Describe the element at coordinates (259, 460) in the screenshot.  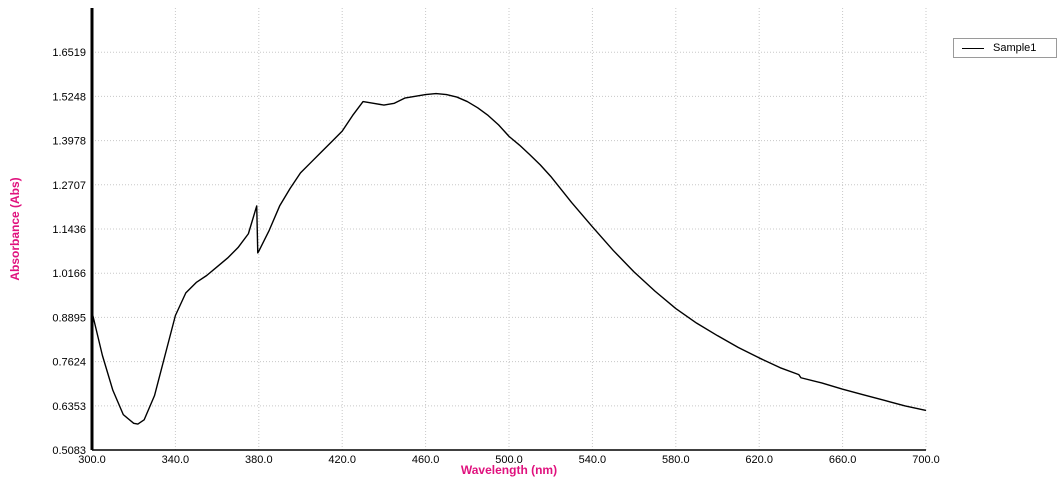
I see `x-tick-label: 380.0` at that location.